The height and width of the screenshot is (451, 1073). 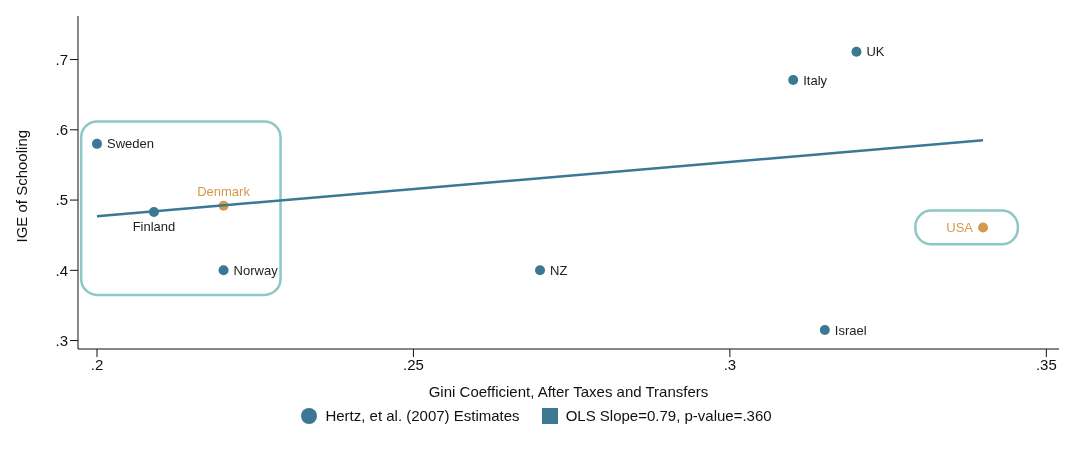 I want to click on annotation: UK, so click(x=875, y=52).